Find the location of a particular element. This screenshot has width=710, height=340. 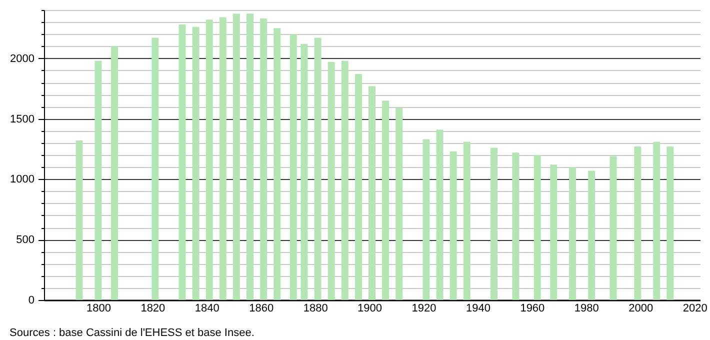

x-tick-label: 1940 is located at coordinates (478, 308).